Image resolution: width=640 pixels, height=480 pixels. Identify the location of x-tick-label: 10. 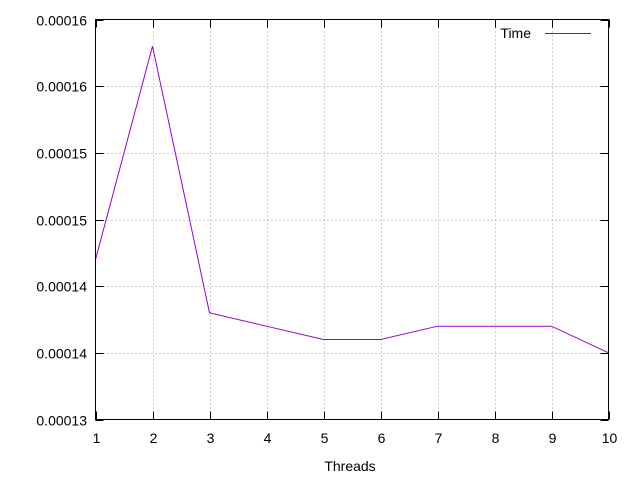
(610, 438).